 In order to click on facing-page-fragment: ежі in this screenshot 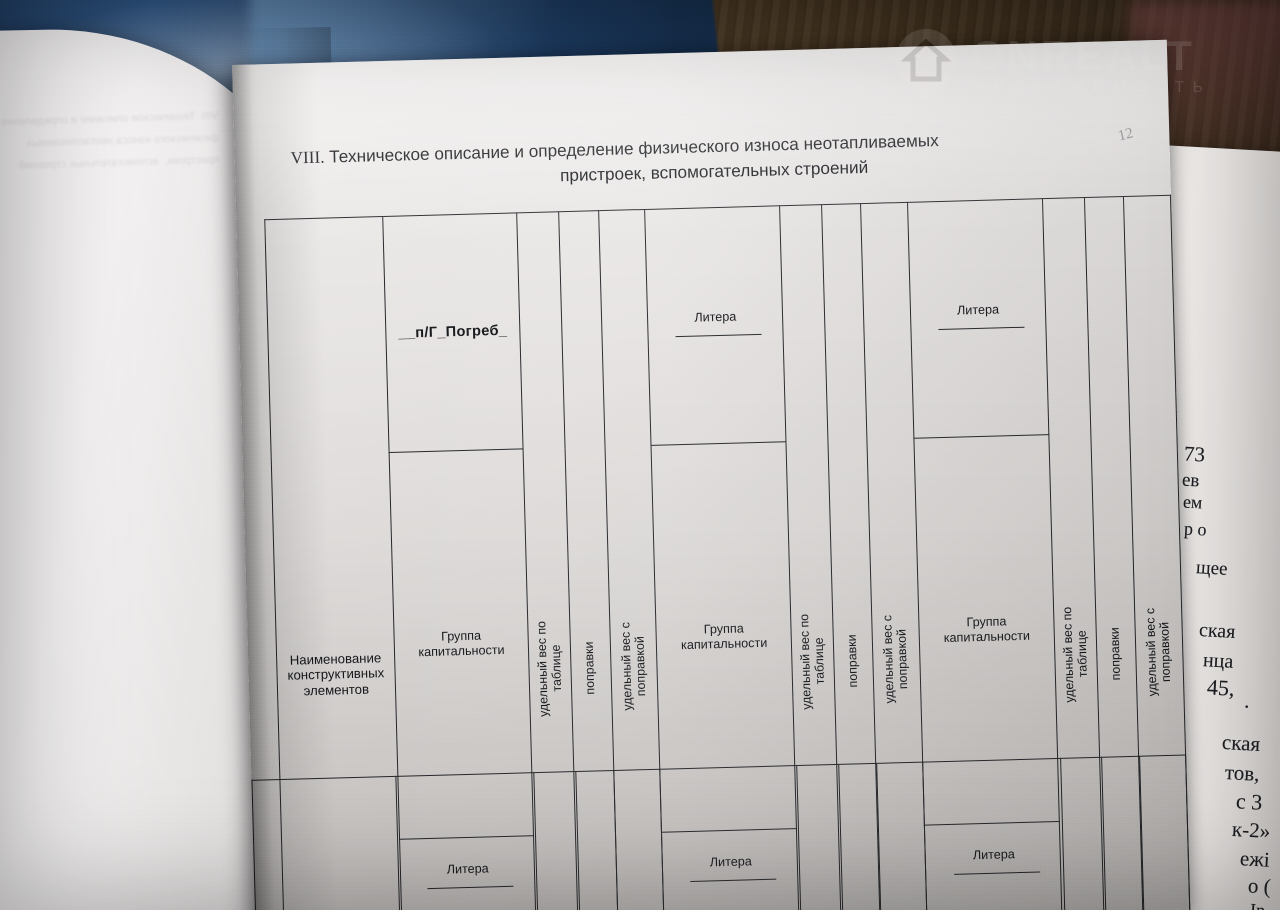, I will do `click(1255, 859)`.